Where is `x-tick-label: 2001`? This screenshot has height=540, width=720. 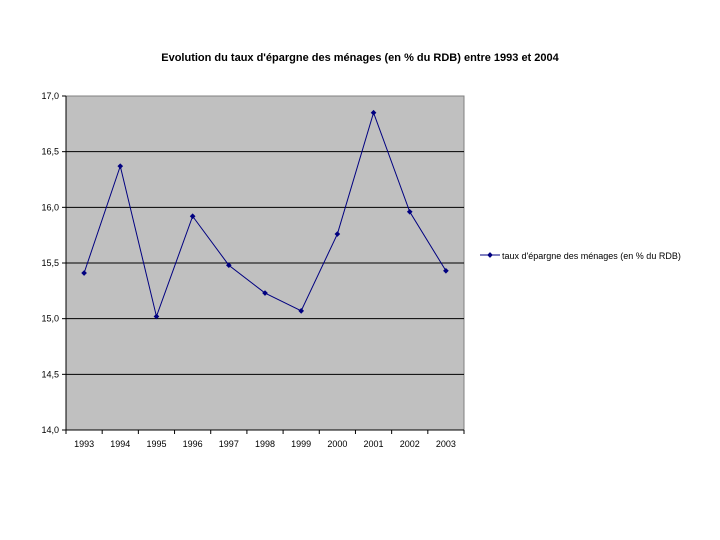
x-tick-label: 2001 is located at coordinates (374, 444).